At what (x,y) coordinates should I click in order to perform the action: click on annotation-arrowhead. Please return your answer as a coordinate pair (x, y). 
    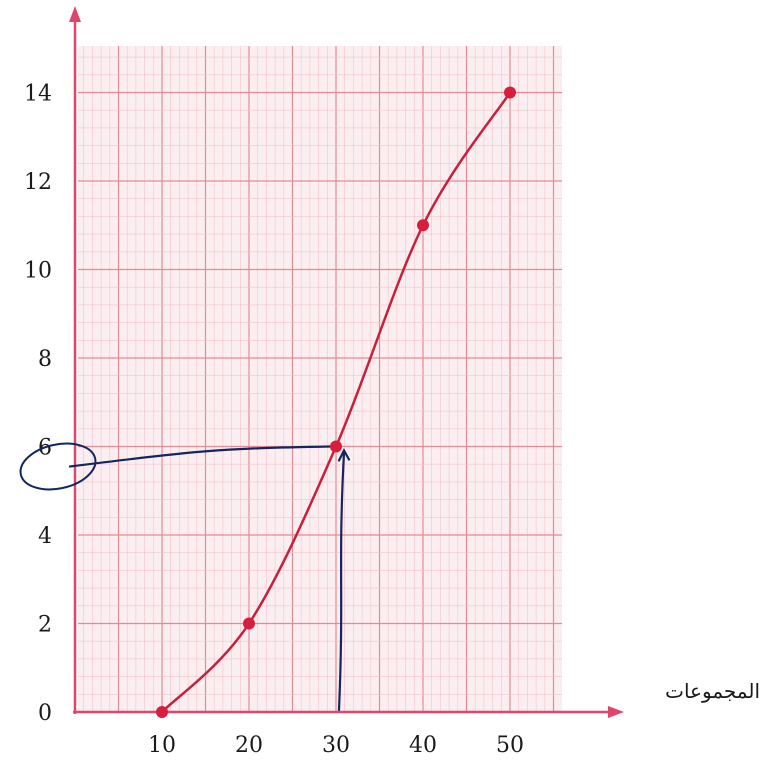
    Looking at the image, I should click on (344, 455).